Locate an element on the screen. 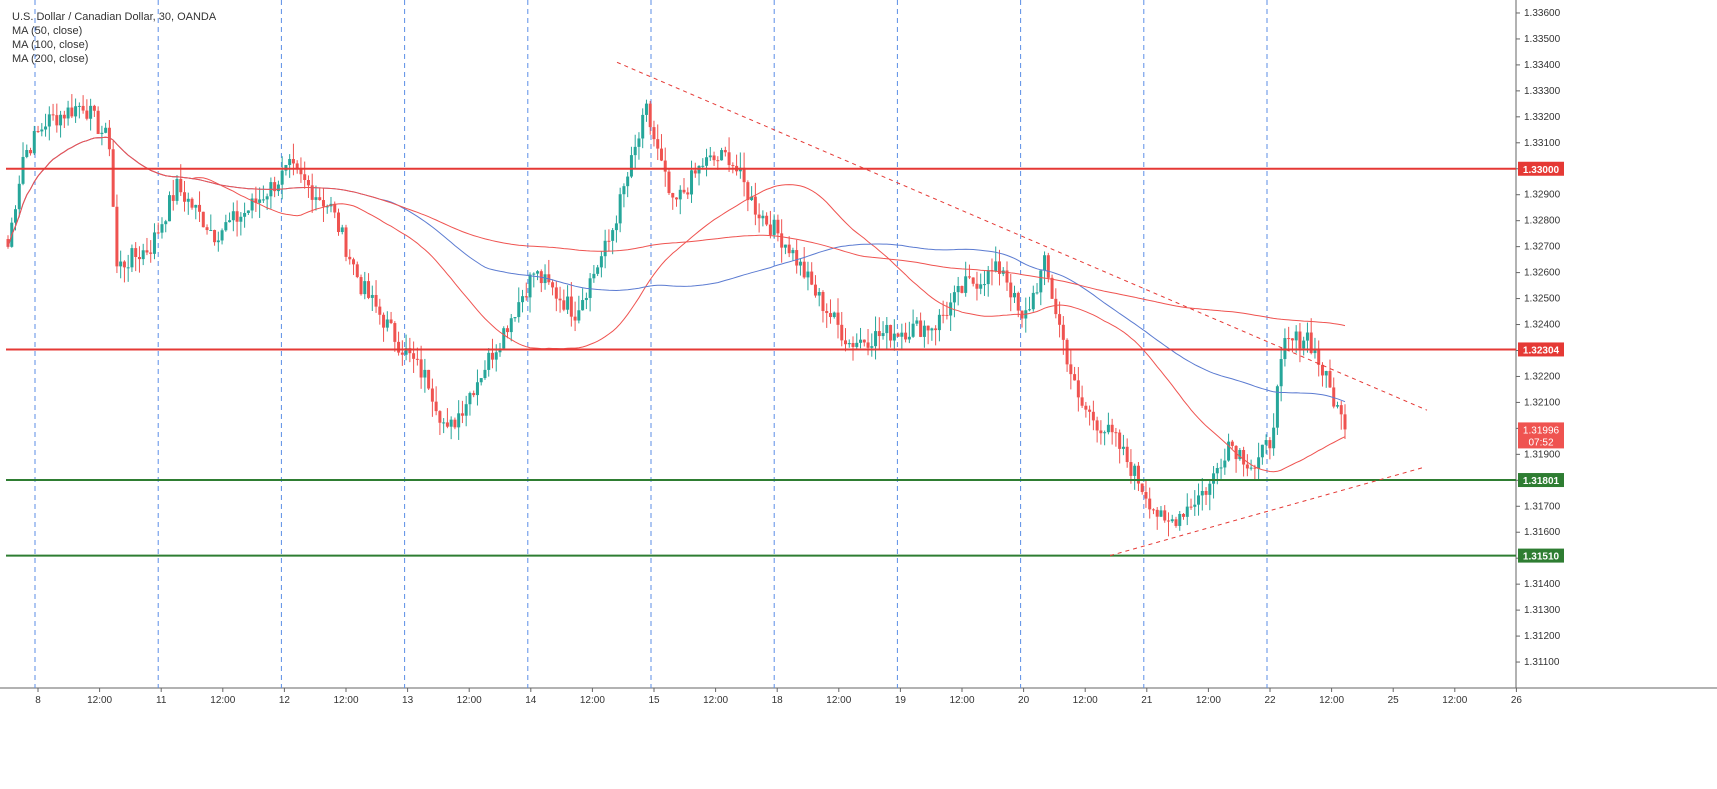  level-price-label: 1.33000 is located at coordinates (1541, 170).